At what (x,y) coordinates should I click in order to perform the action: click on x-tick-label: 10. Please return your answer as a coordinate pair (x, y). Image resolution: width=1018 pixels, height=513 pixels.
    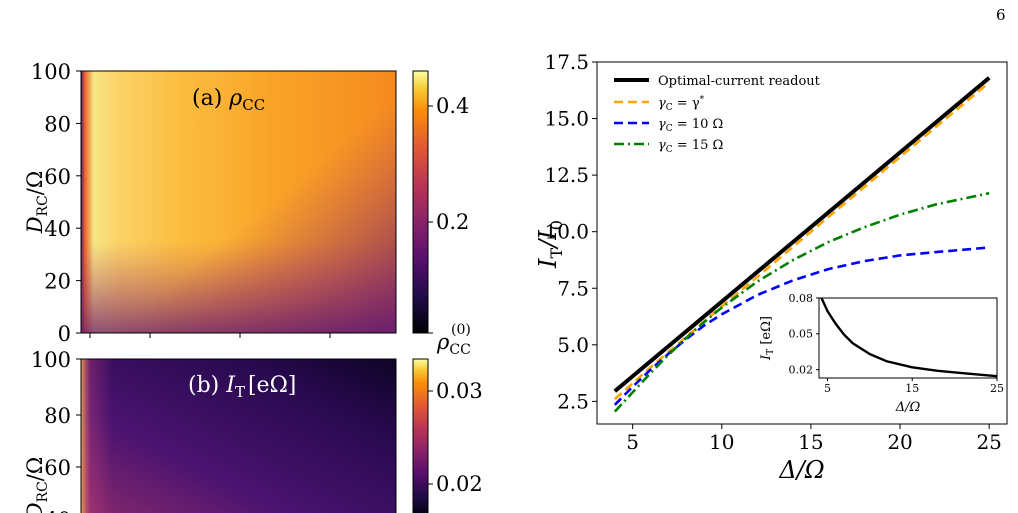
    Looking at the image, I should click on (721, 442).